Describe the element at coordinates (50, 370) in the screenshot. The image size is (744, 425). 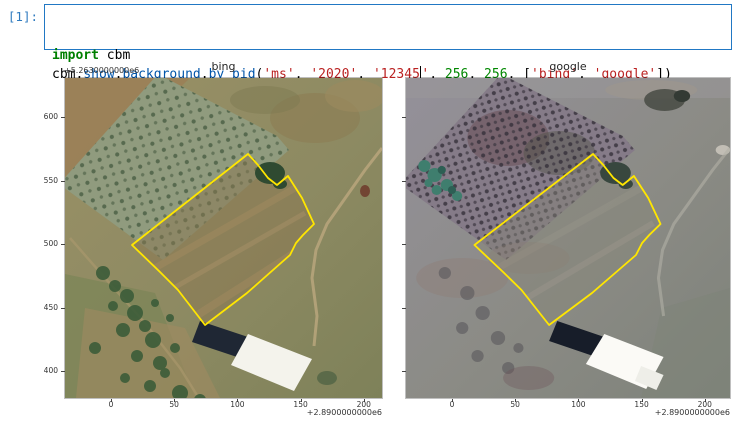
I see `y-tick-label: 400` at that location.